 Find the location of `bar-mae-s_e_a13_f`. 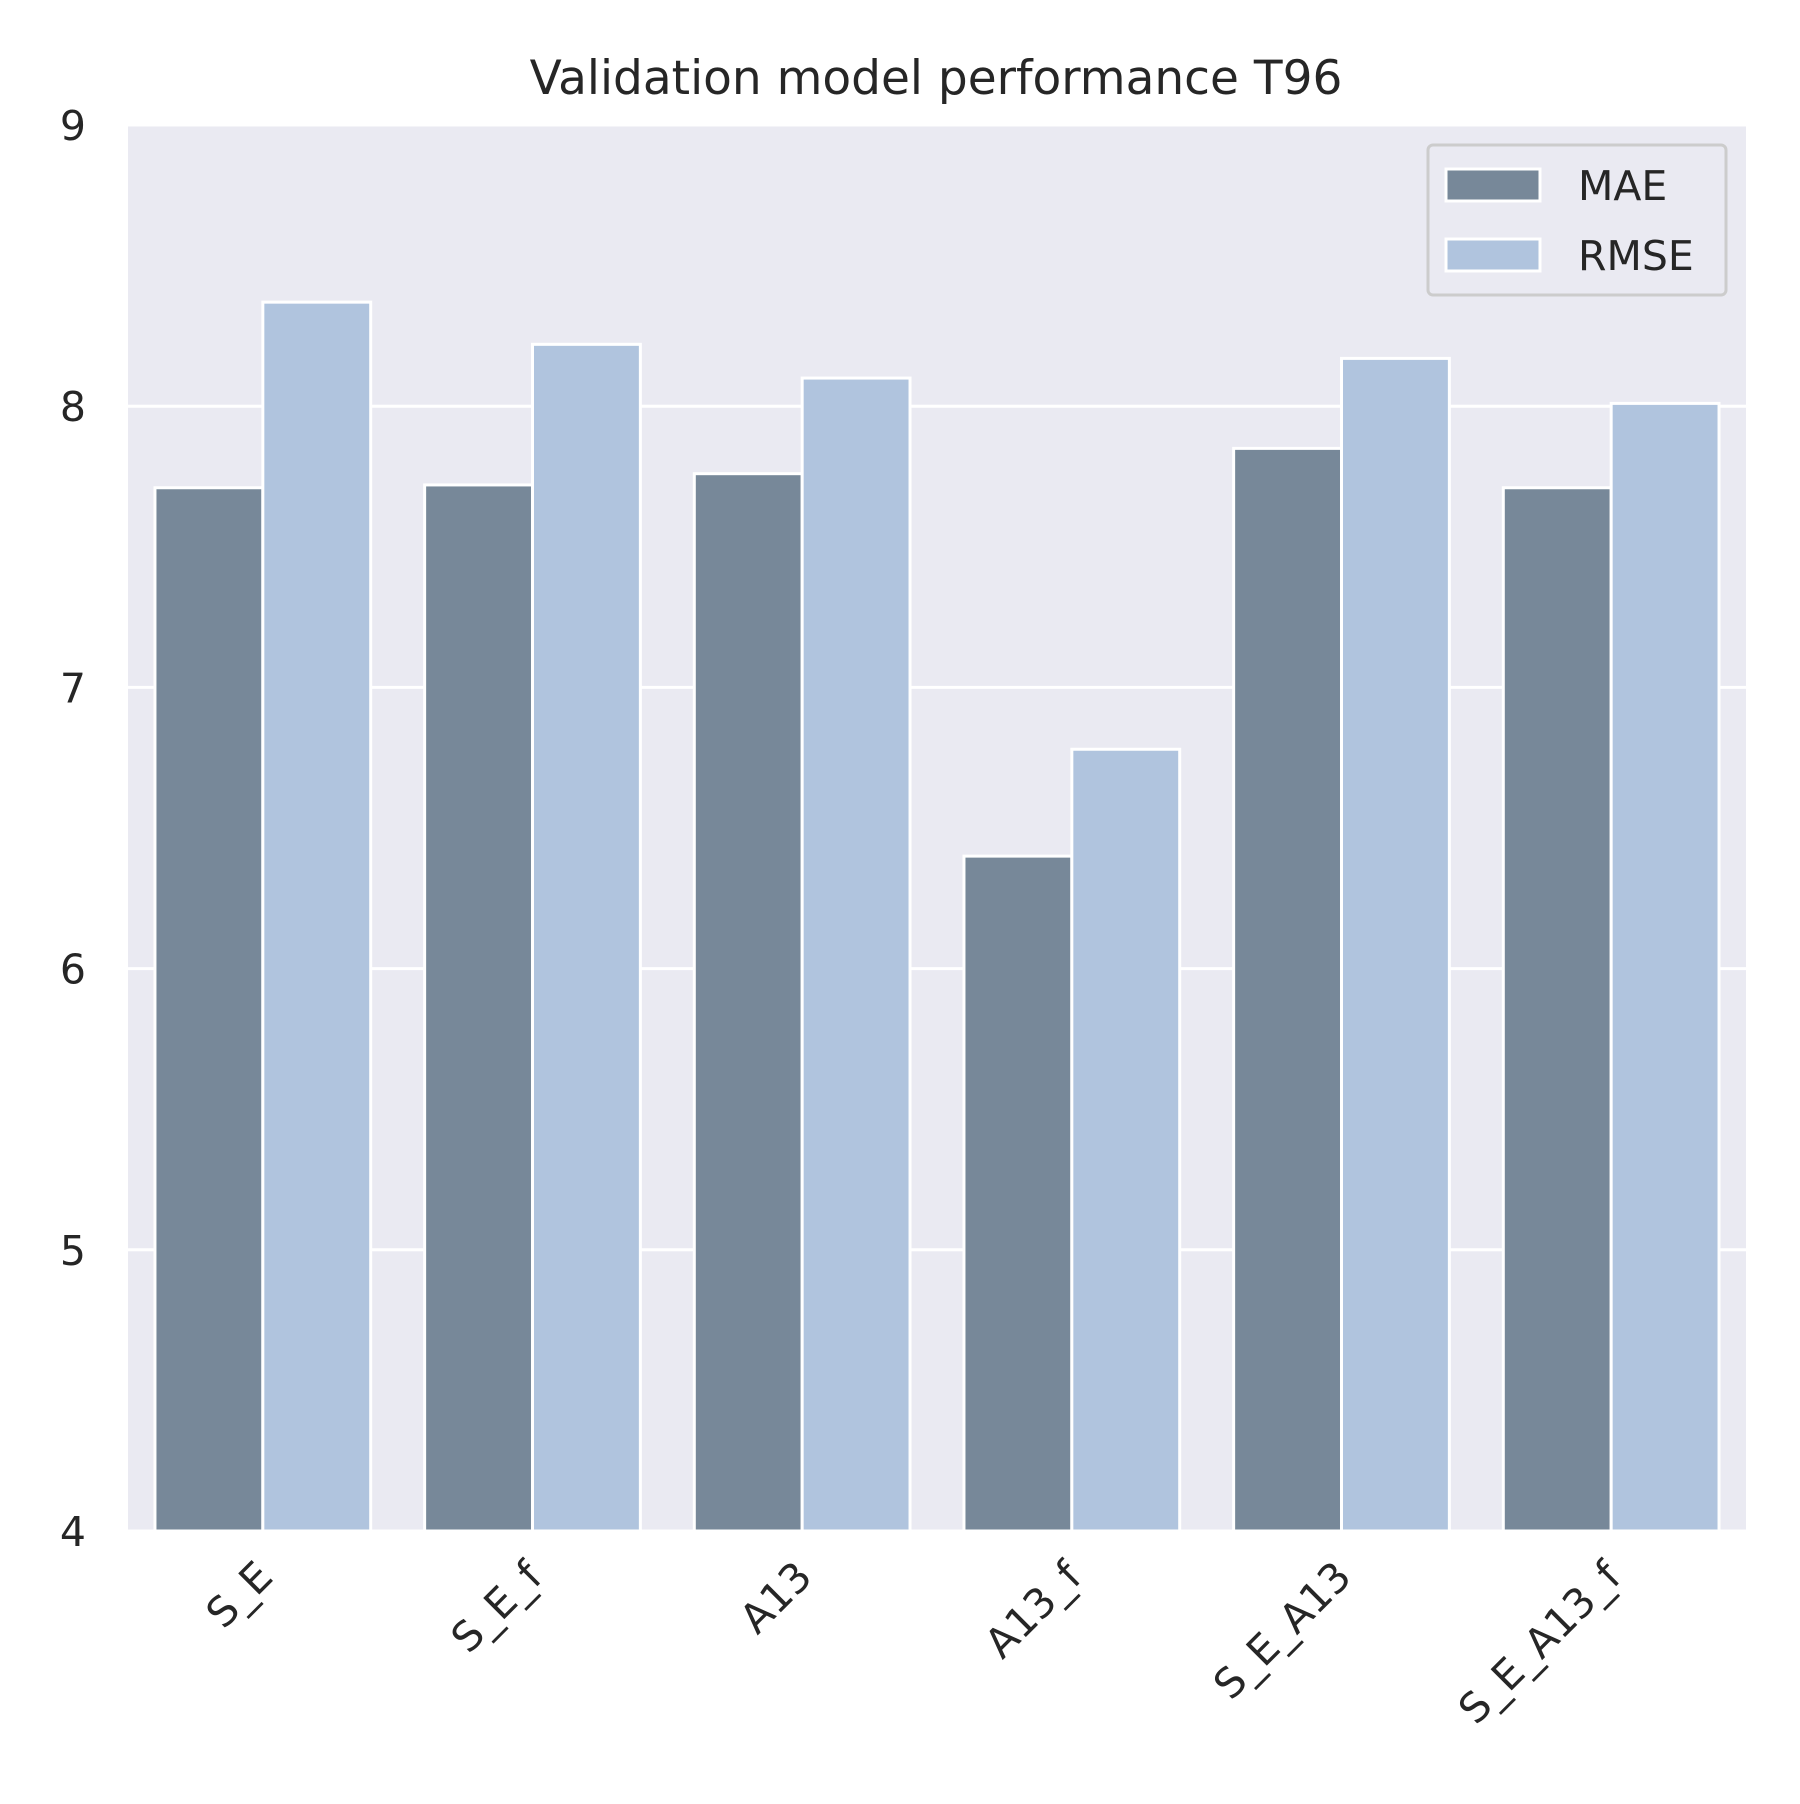

bar-mae-s_e_a13_f is located at coordinates (1557, 1009).